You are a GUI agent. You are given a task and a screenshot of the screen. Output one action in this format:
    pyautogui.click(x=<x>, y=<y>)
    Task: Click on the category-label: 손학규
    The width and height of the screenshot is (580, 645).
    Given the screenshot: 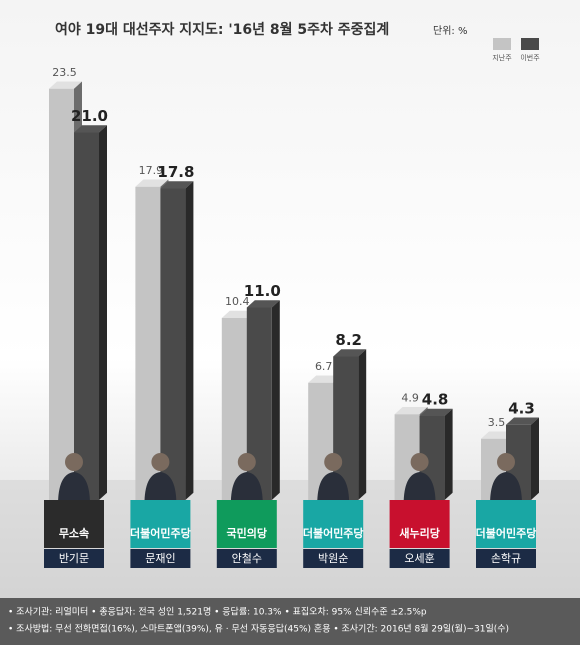 What is the action you would take?
    pyautogui.click(x=506, y=558)
    